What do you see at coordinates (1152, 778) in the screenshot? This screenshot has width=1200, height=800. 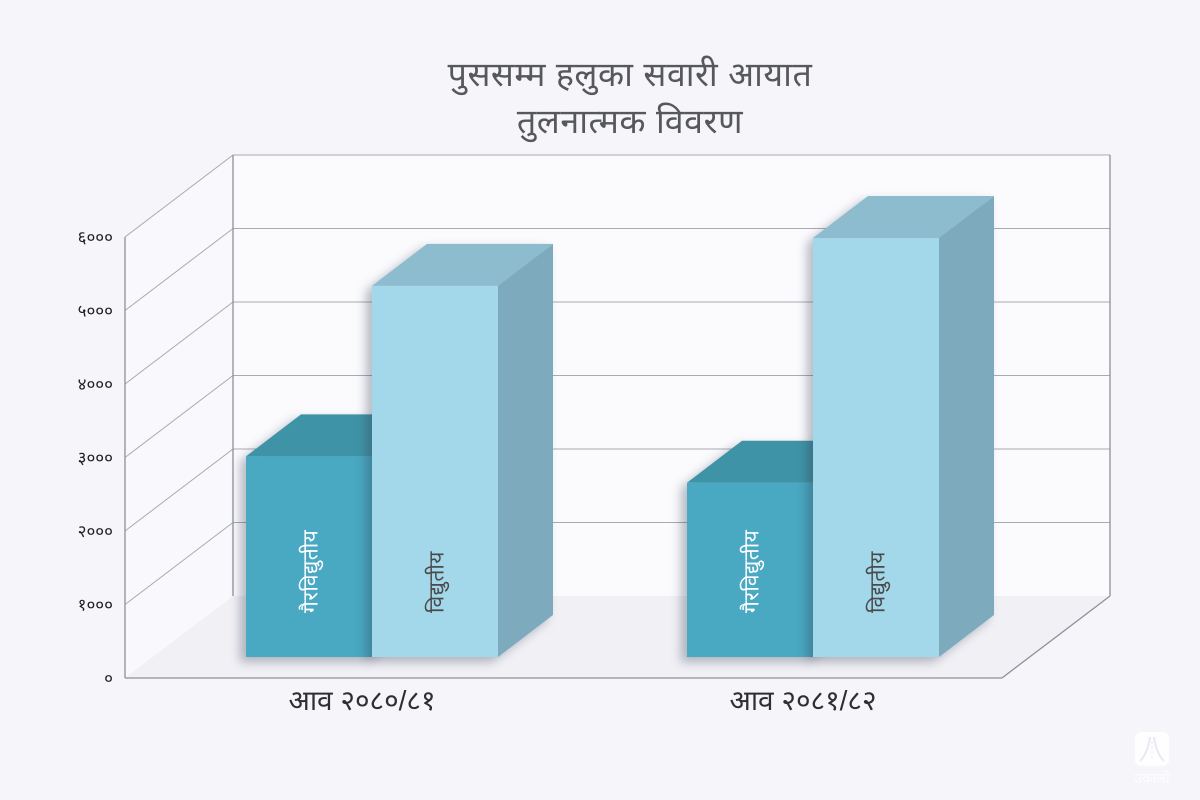 I see `ukaalo-logo-text: उकालो` at bounding box center [1152, 778].